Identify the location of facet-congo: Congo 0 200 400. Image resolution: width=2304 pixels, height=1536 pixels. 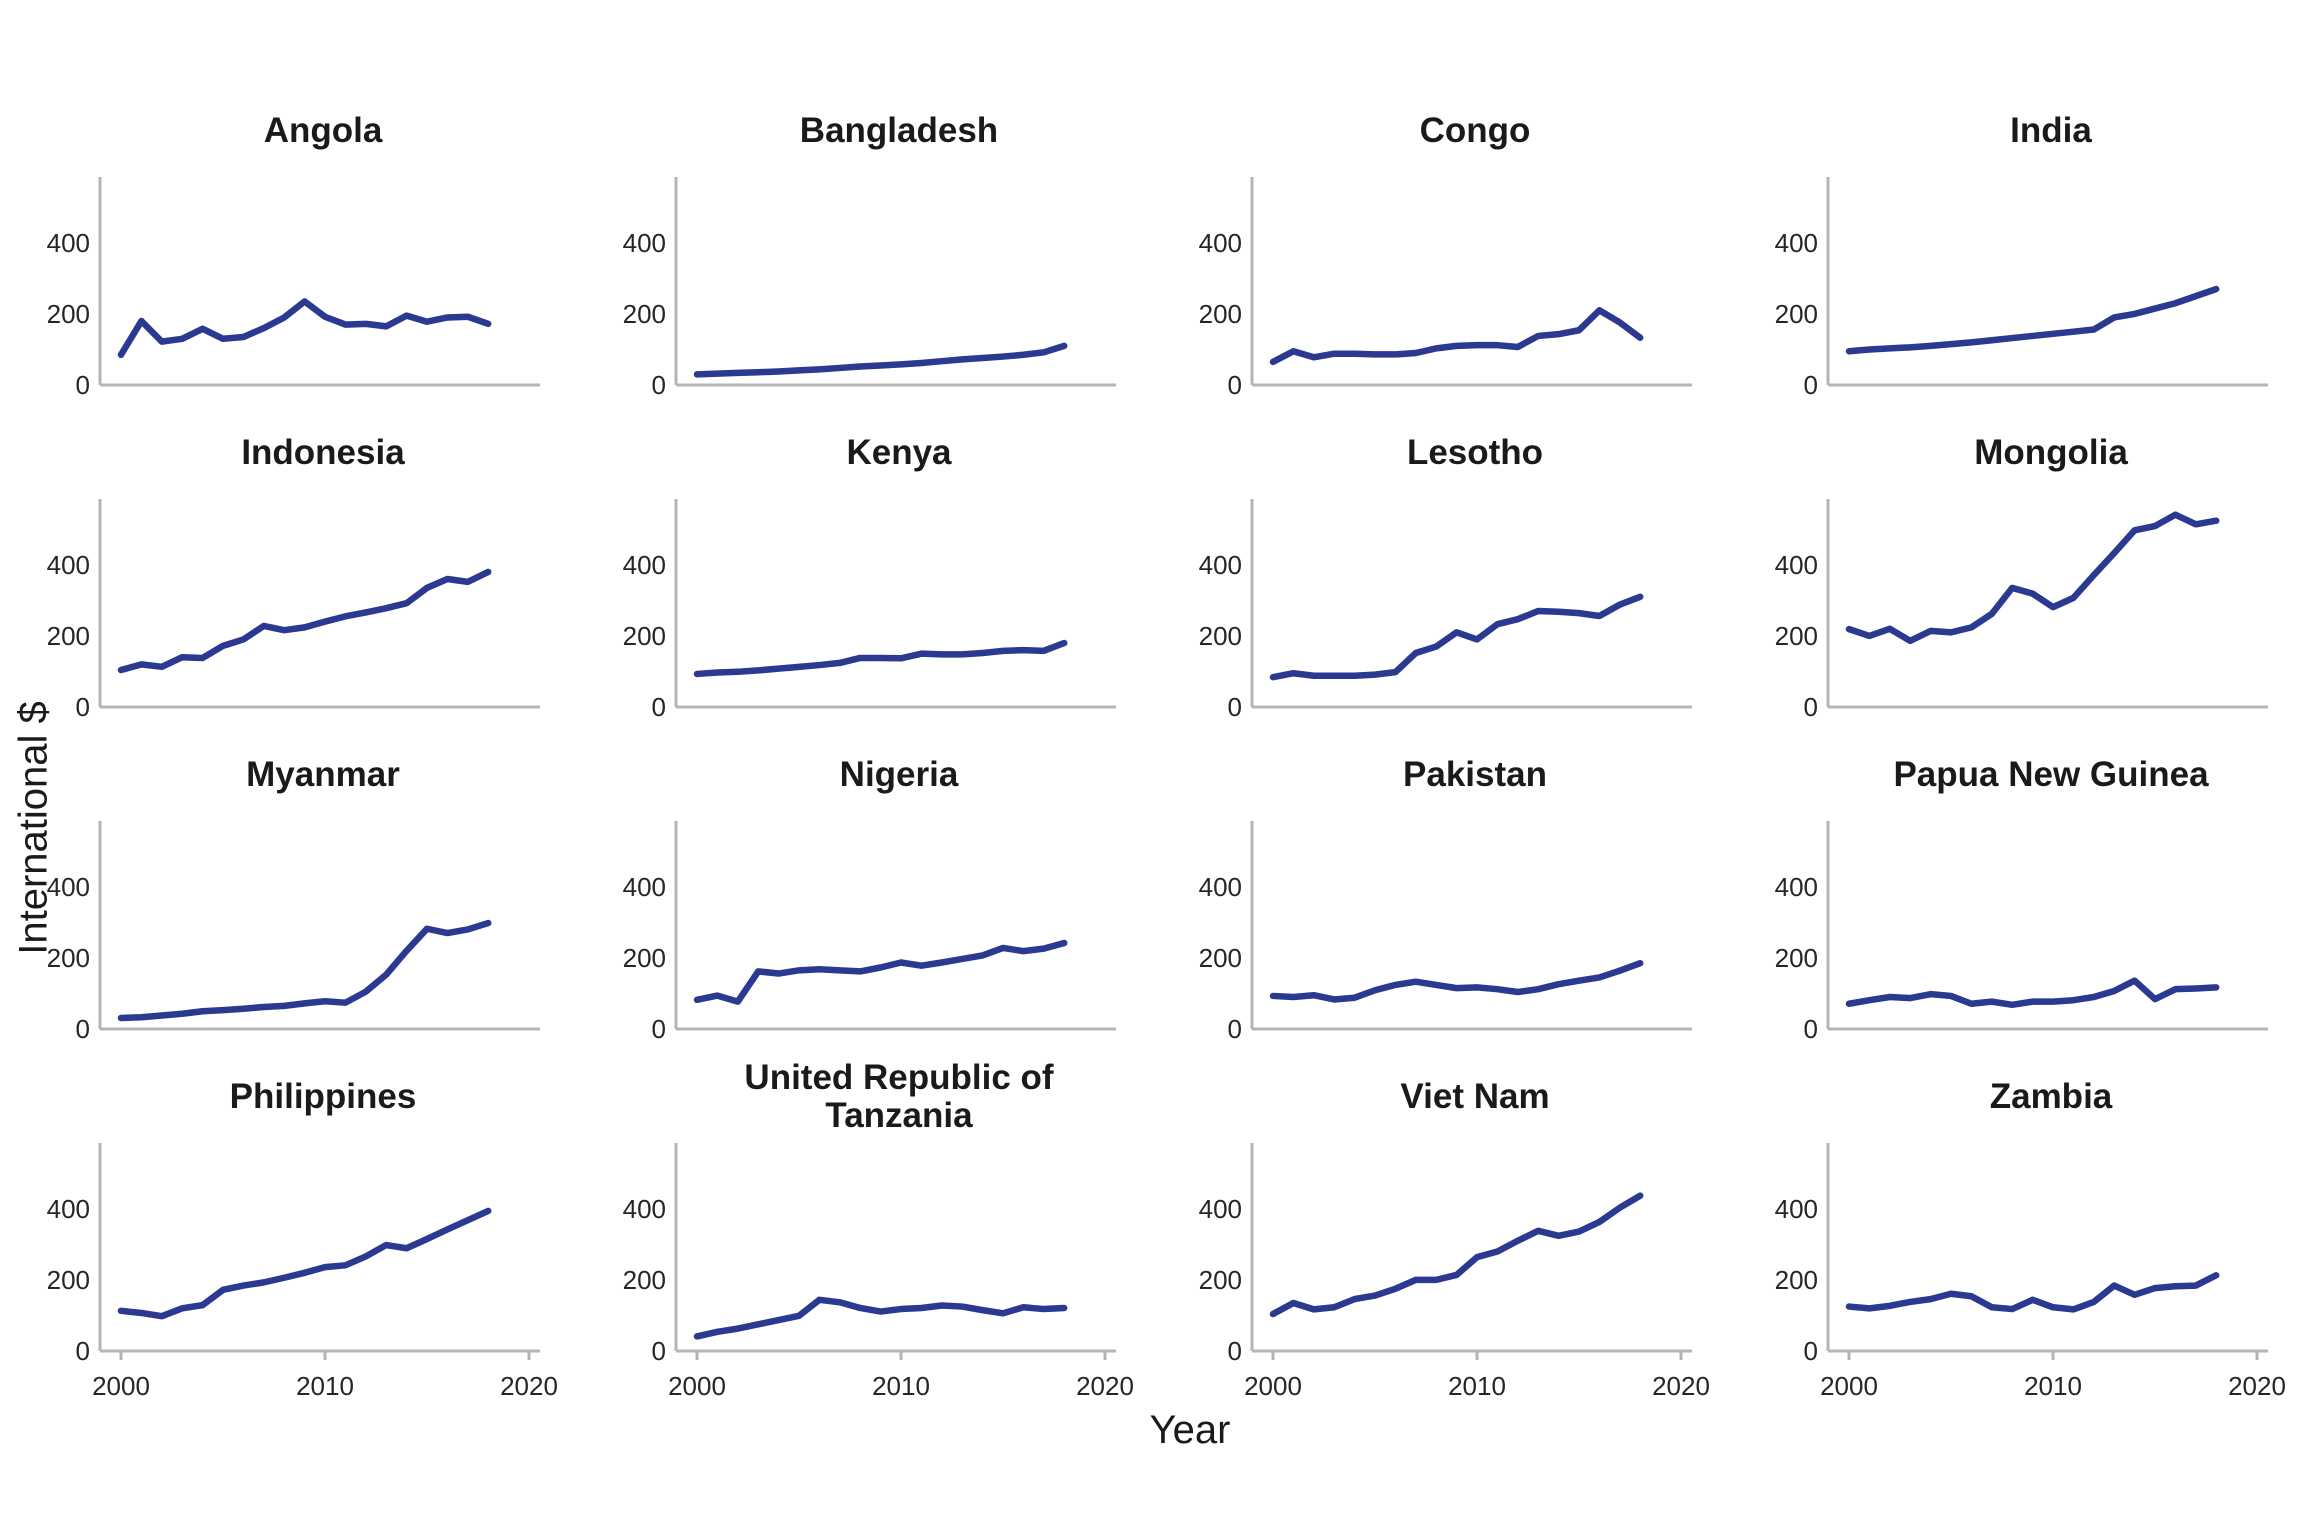
(1440, 256).